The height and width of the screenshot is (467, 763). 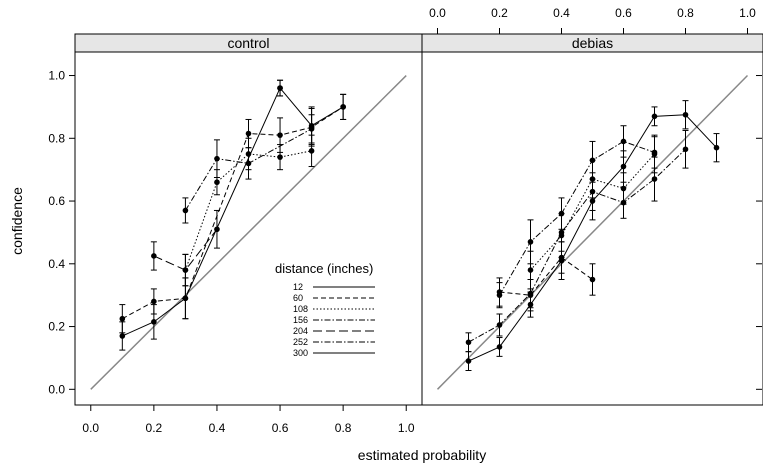 I want to click on y-tick-label: 0.0, so click(x=56, y=389).